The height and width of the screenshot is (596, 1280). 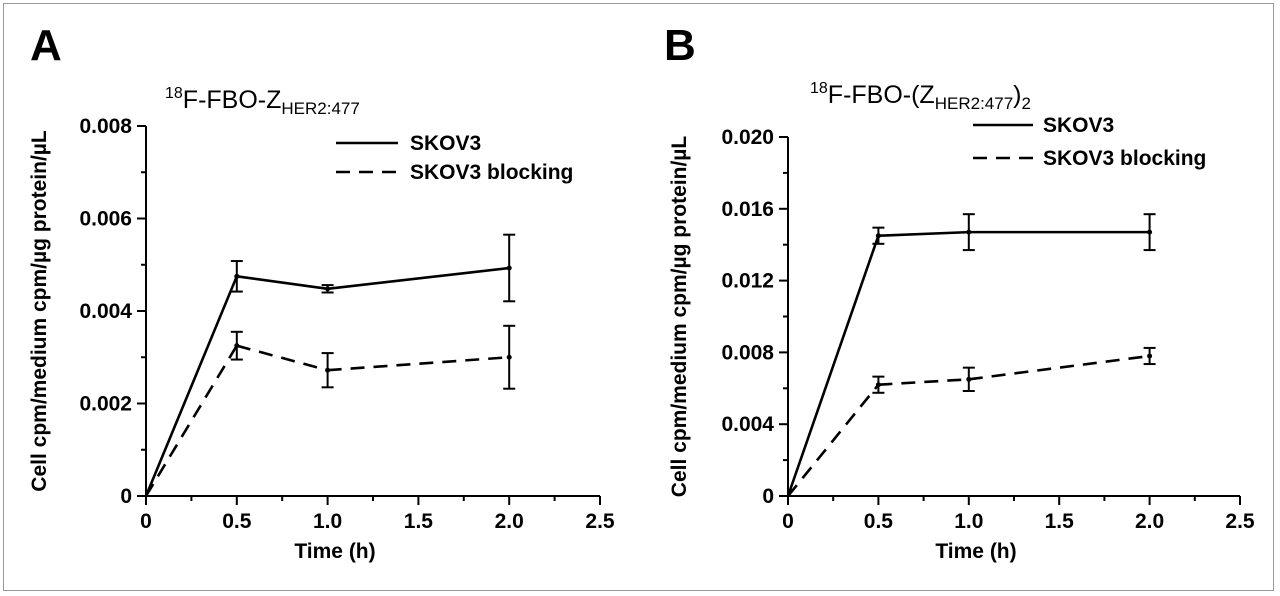 What do you see at coordinates (105, 219) in the screenshot?
I see `y-tick-label: 0.006` at bounding box center [105, 219].